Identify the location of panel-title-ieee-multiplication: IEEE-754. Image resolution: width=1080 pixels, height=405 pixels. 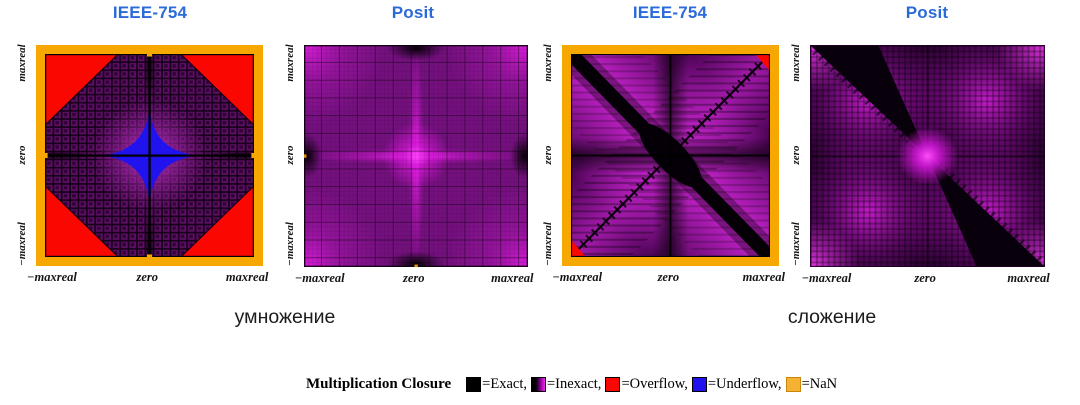
(150, 12).